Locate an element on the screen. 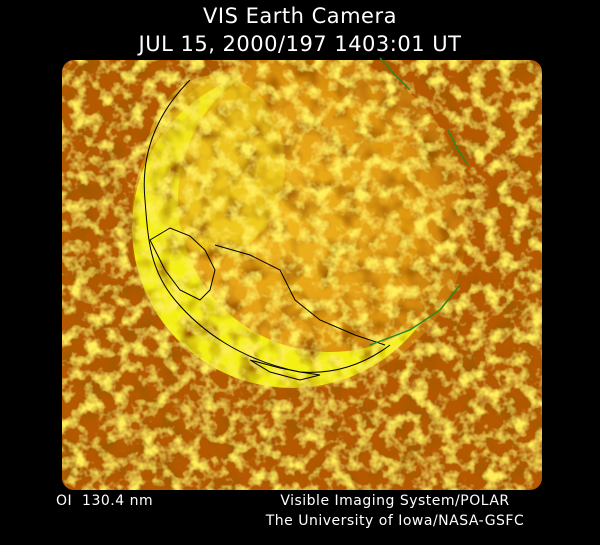 This screenshot has height=545, width=600. green-outlines is located at coordinates (419, 201).